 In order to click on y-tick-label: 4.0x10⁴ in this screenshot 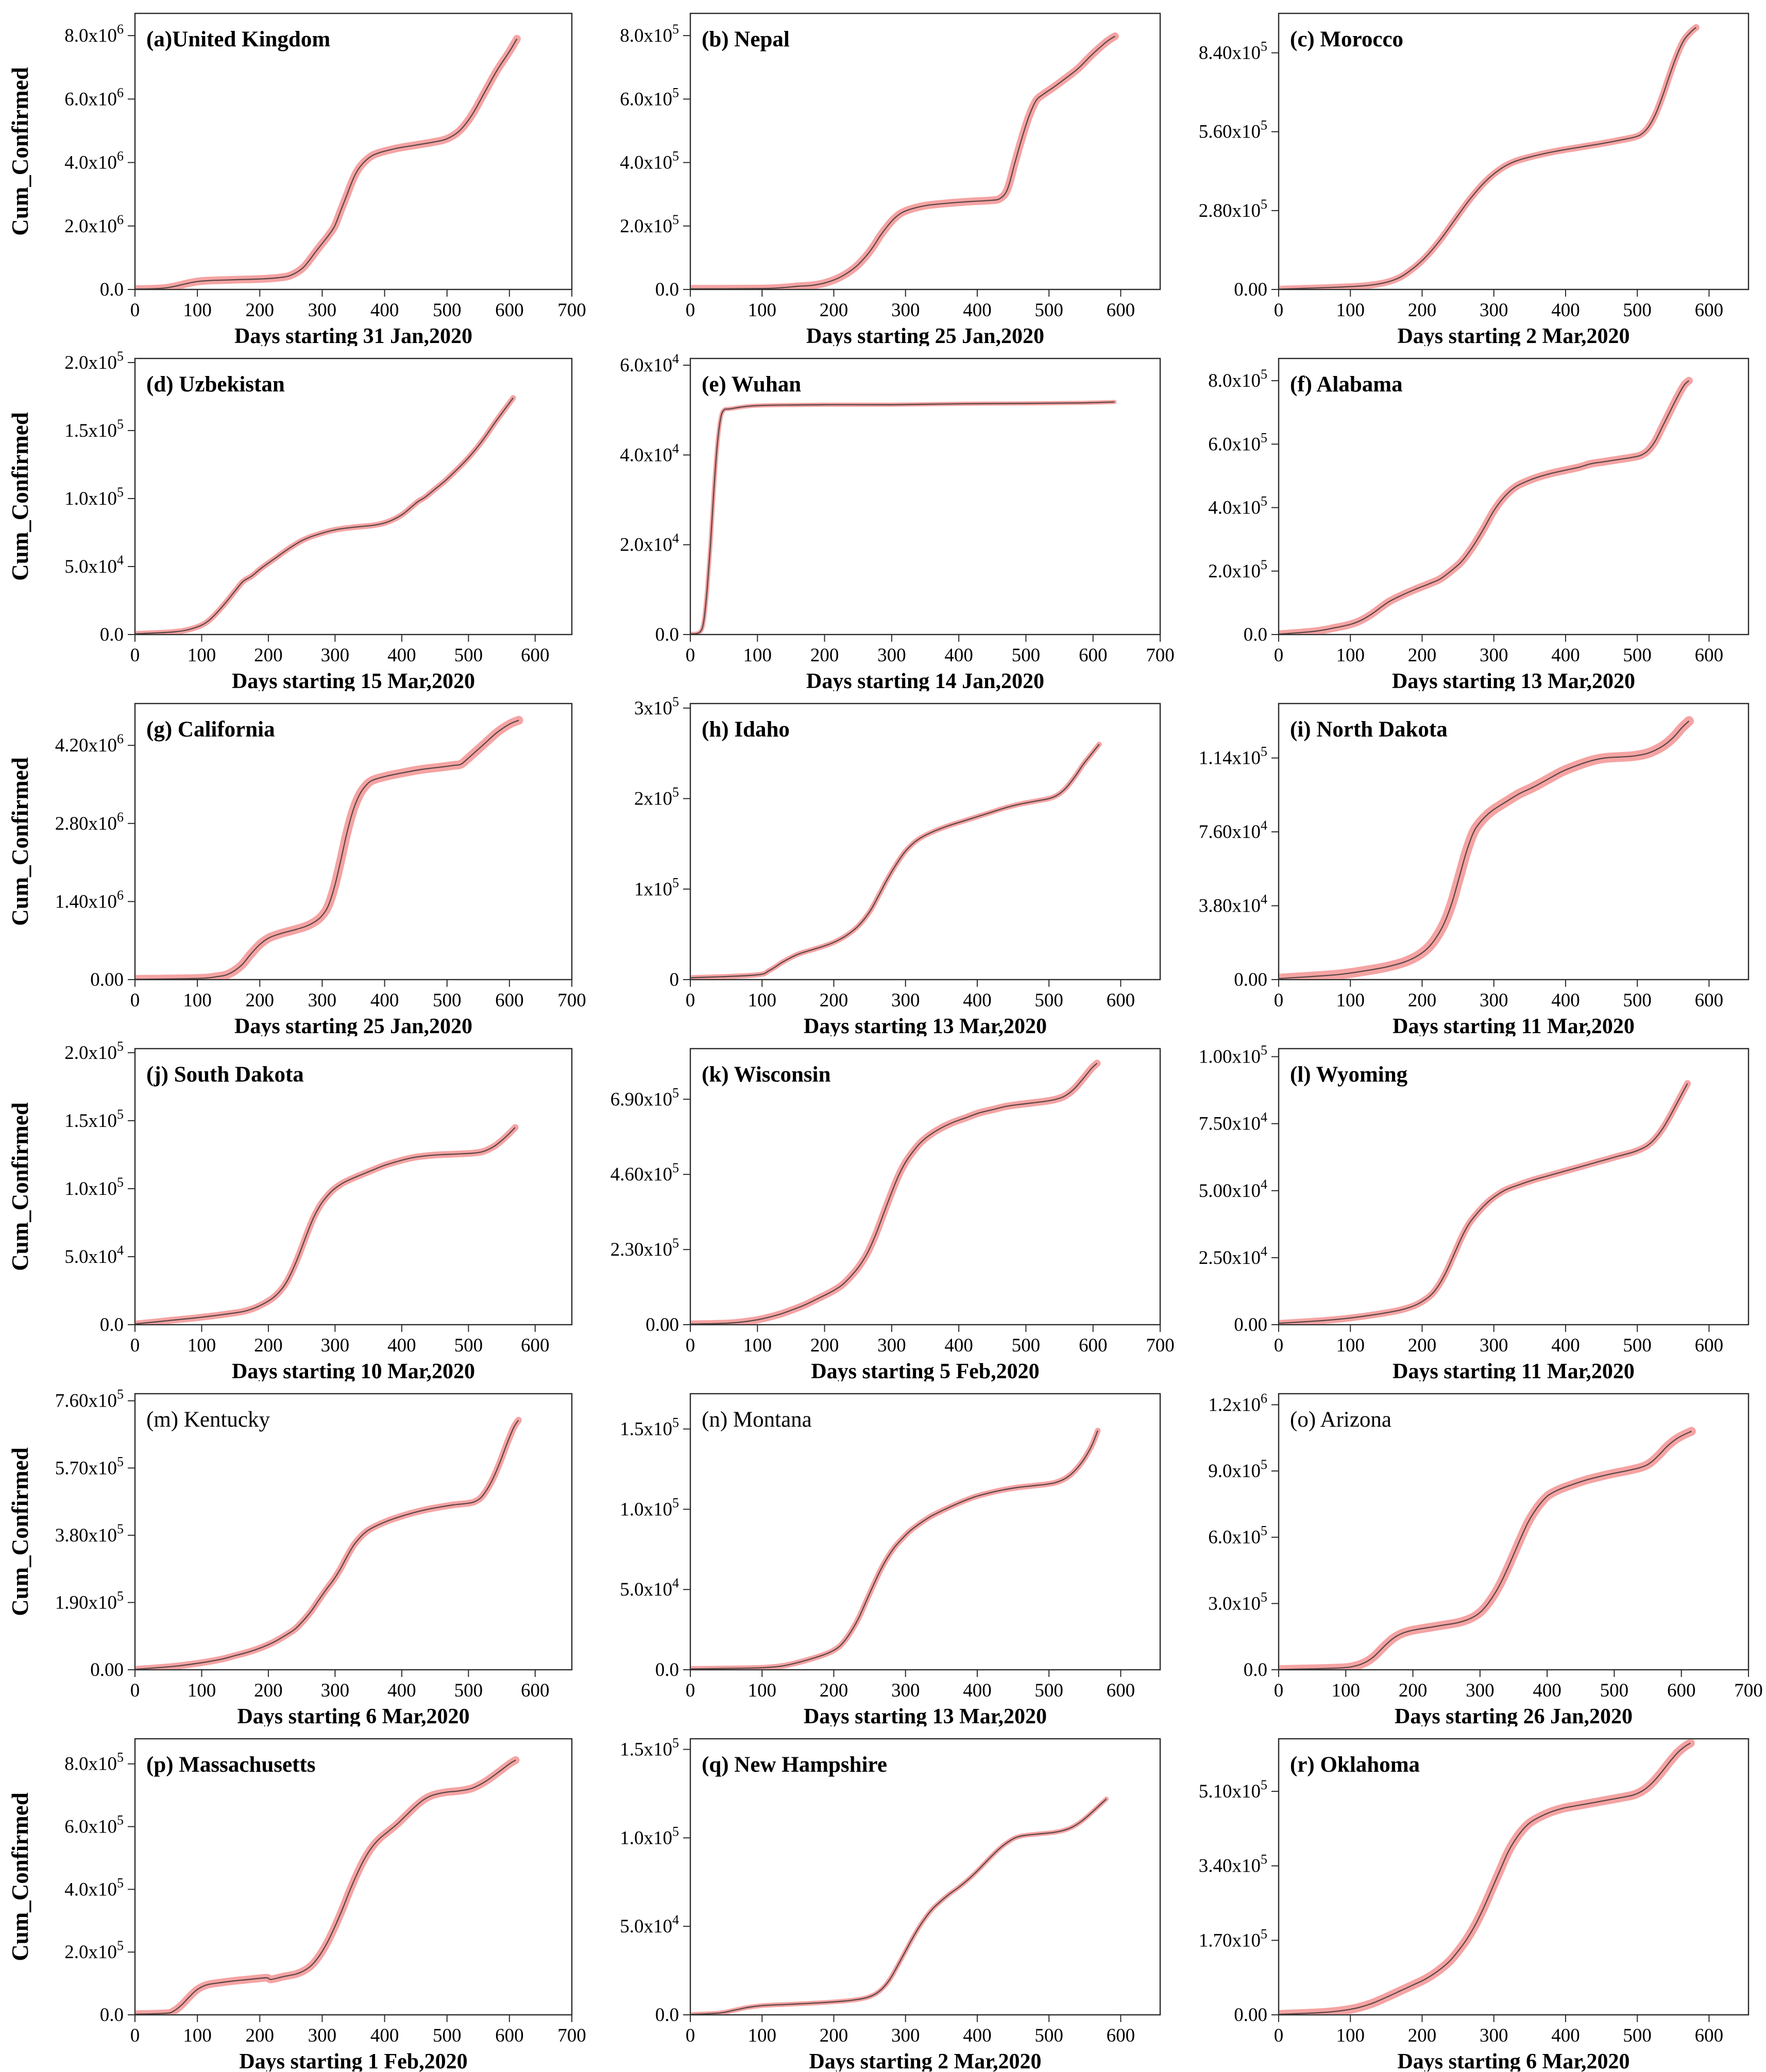, I will do `click(649, 453)`.